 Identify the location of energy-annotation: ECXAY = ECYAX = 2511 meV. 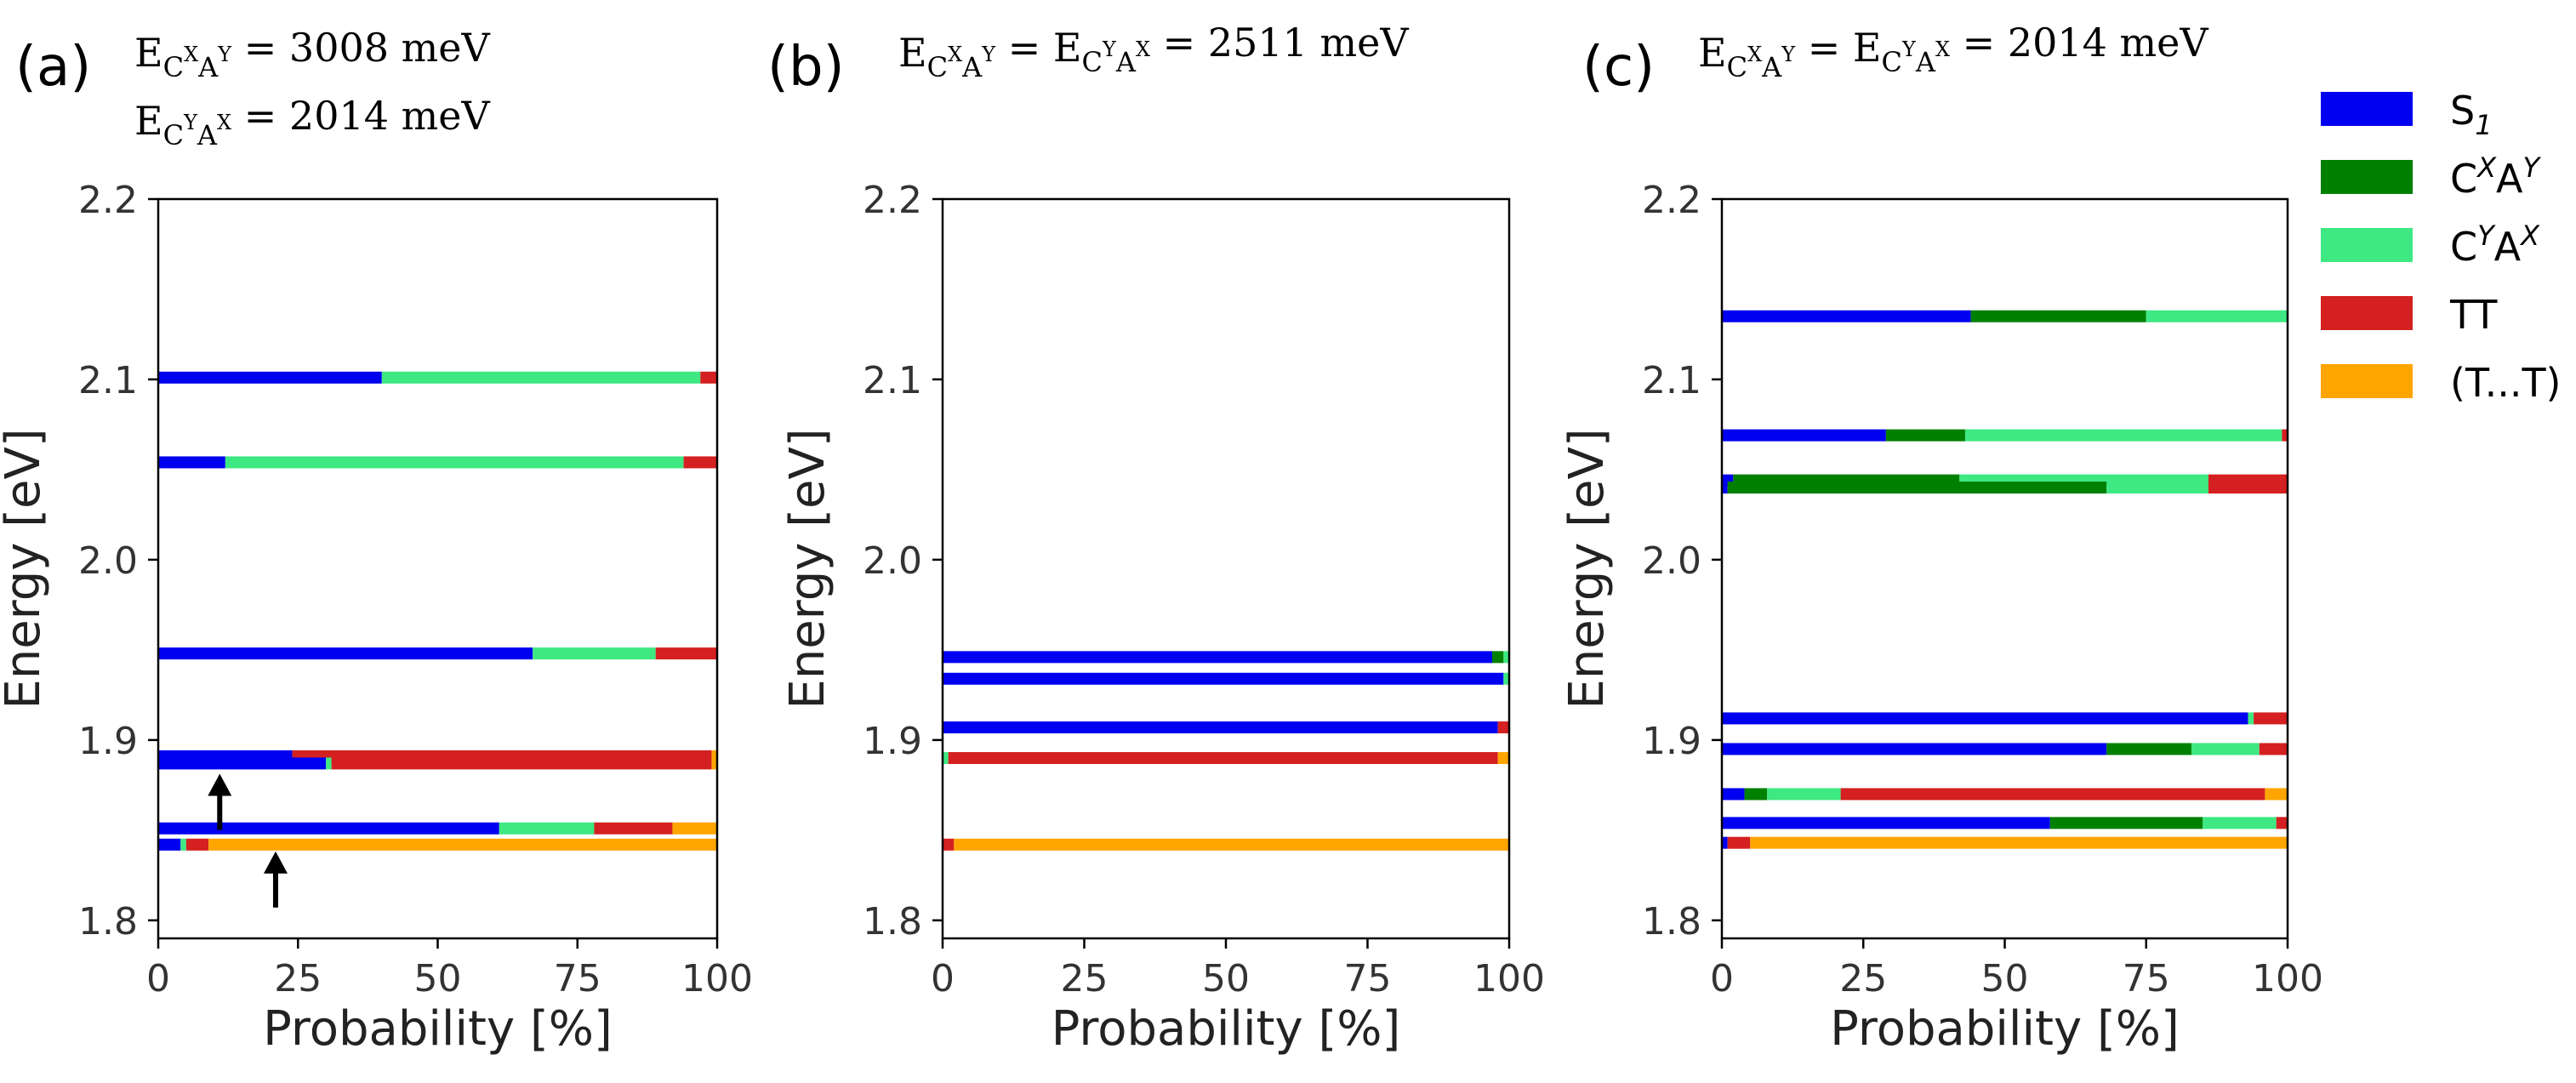
(1153, 52).